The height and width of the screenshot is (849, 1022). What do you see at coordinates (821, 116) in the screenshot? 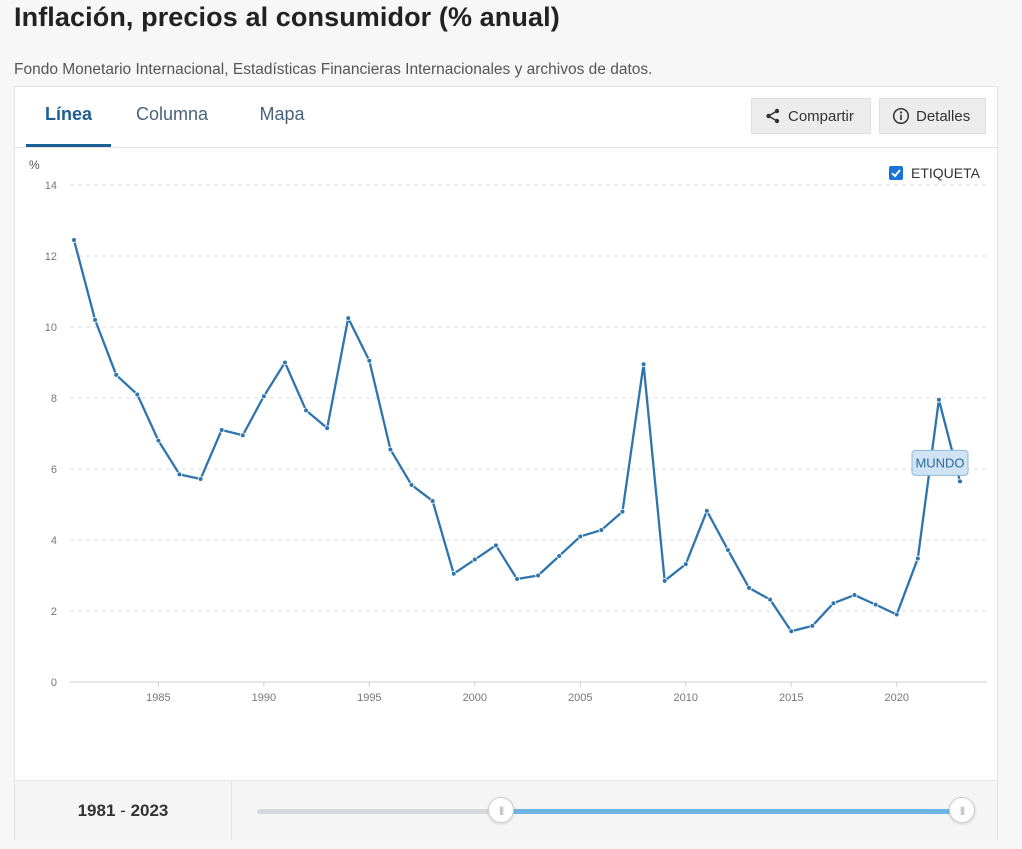
I see `share-label: Compartir` at bounding box center [821, 116].